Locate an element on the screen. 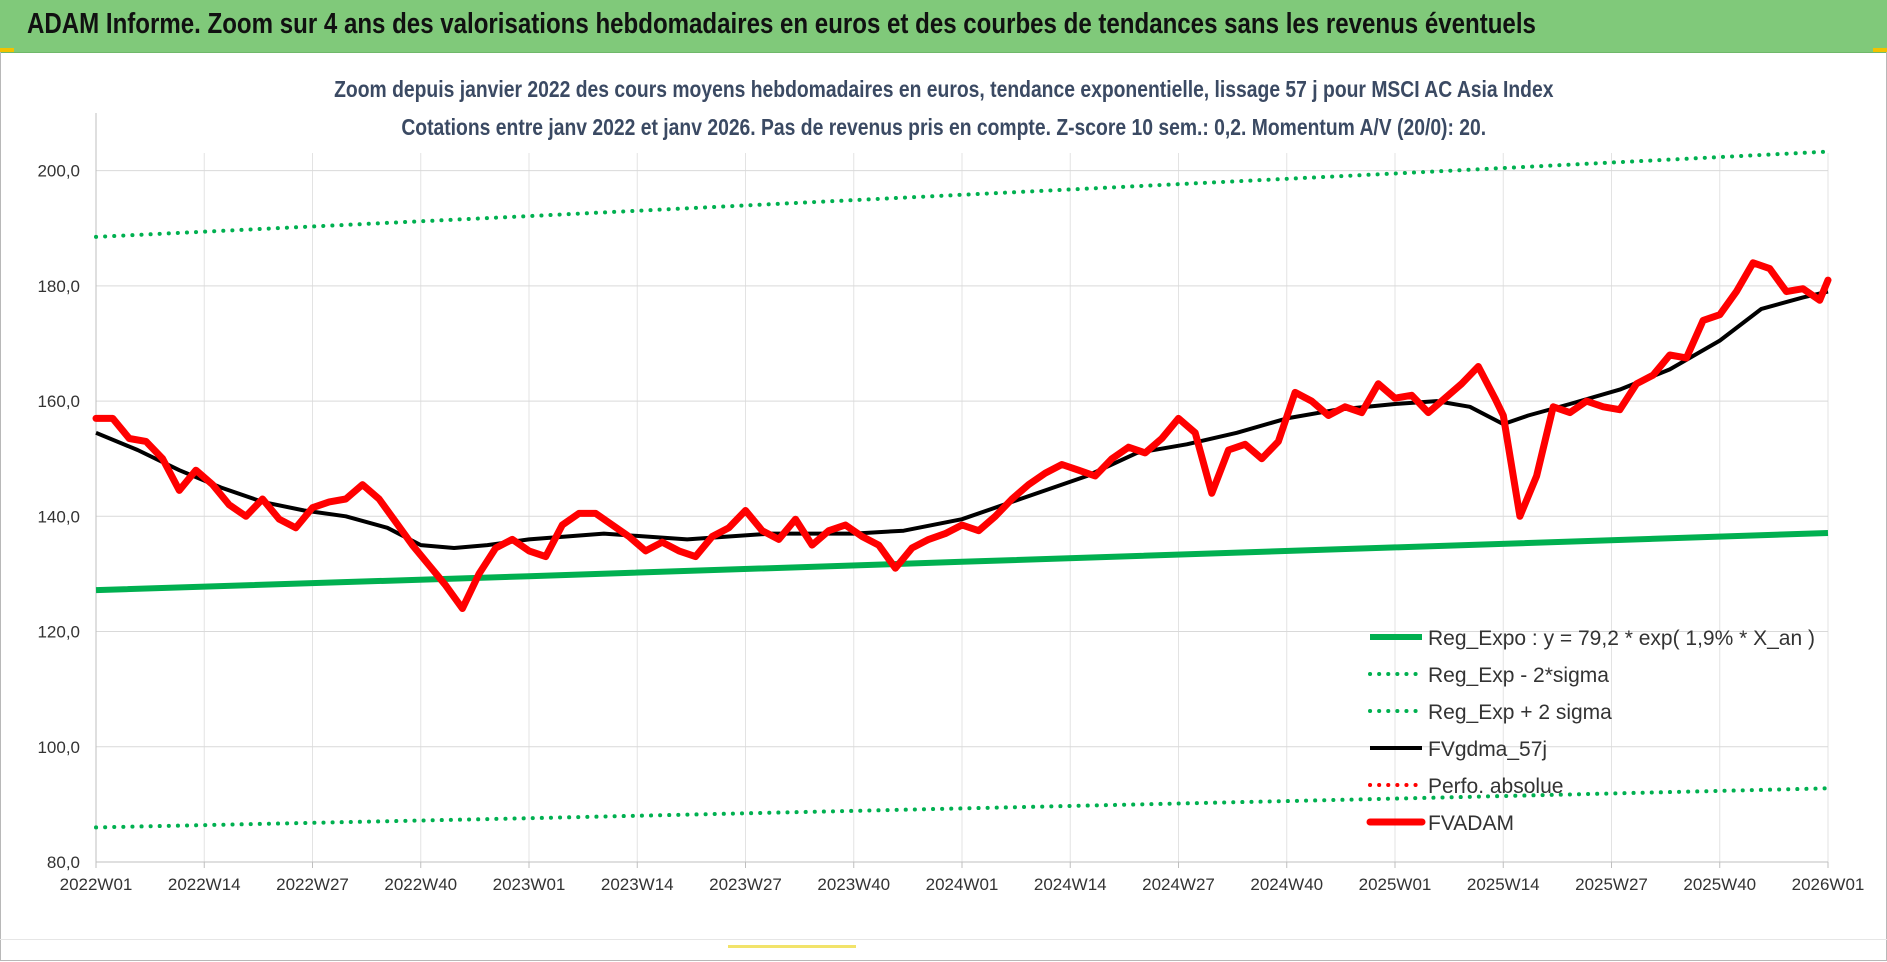  x-tick-label: 2025W01 is located at coordinates (1395, 884).